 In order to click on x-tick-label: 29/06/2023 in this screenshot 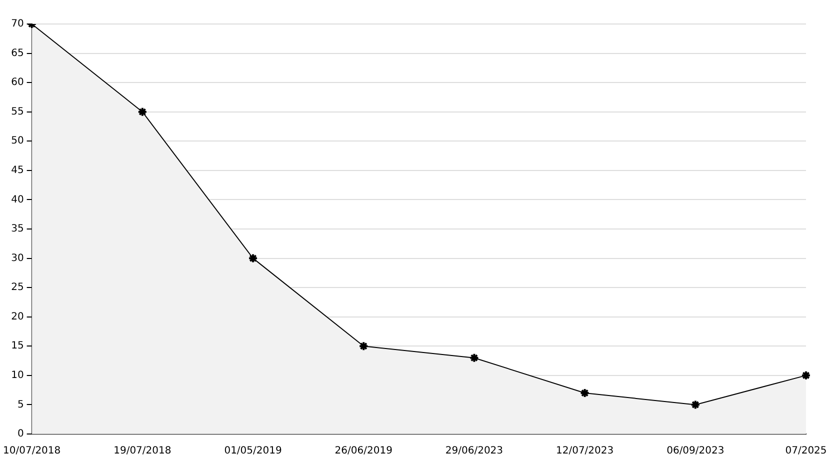, I will do `click(474, 451)`.